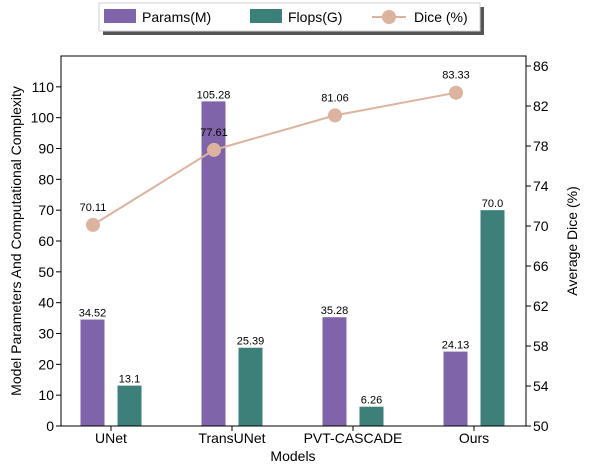 Image resolution: width=589 pixels, height=474 pixels. I want to click on x-tick-label: TransUNet, so click(231, 438).